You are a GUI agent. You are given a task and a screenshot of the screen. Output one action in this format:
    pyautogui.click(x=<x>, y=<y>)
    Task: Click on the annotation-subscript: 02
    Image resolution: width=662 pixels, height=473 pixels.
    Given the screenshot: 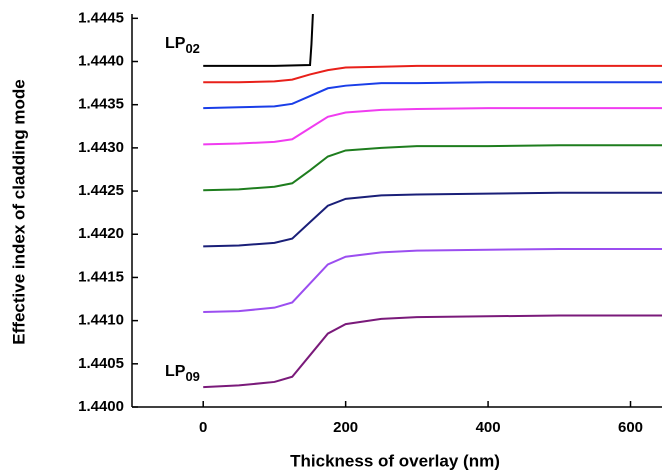 What is the action you would take?
    pyautogui.click(x=192, y=48)
    